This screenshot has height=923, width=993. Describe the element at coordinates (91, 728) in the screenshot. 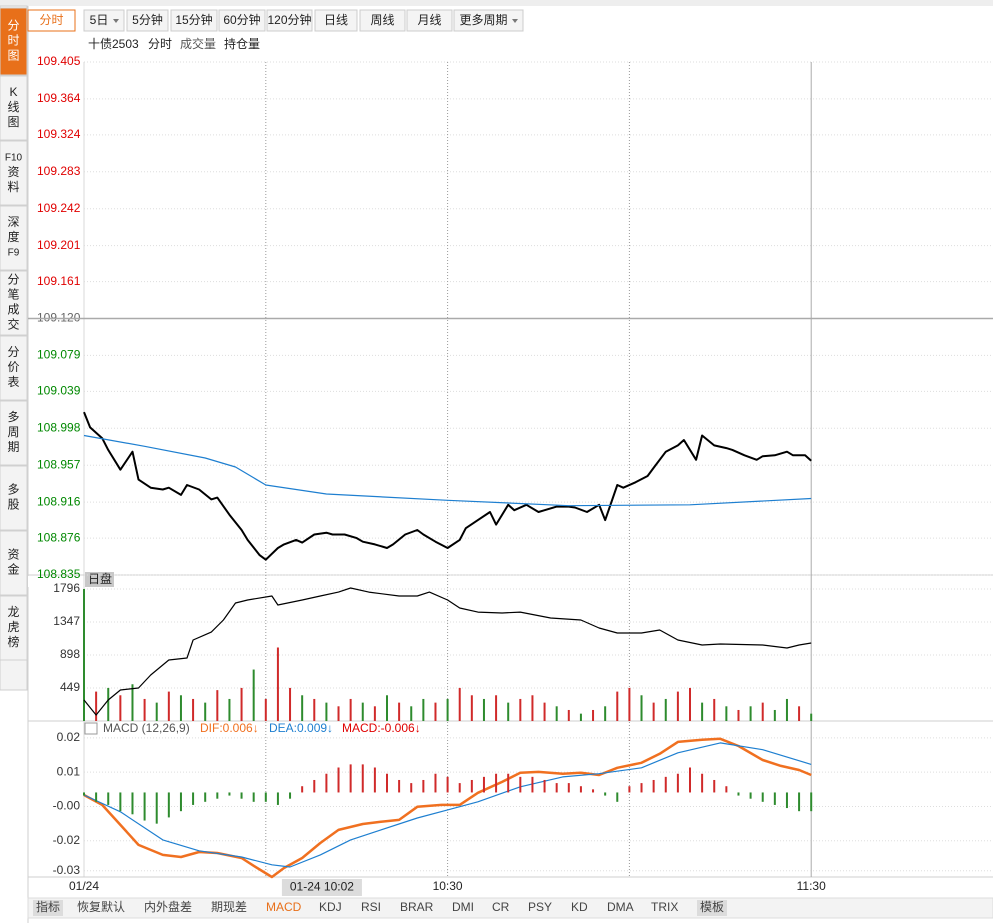

I see `legend-icon` at that location.